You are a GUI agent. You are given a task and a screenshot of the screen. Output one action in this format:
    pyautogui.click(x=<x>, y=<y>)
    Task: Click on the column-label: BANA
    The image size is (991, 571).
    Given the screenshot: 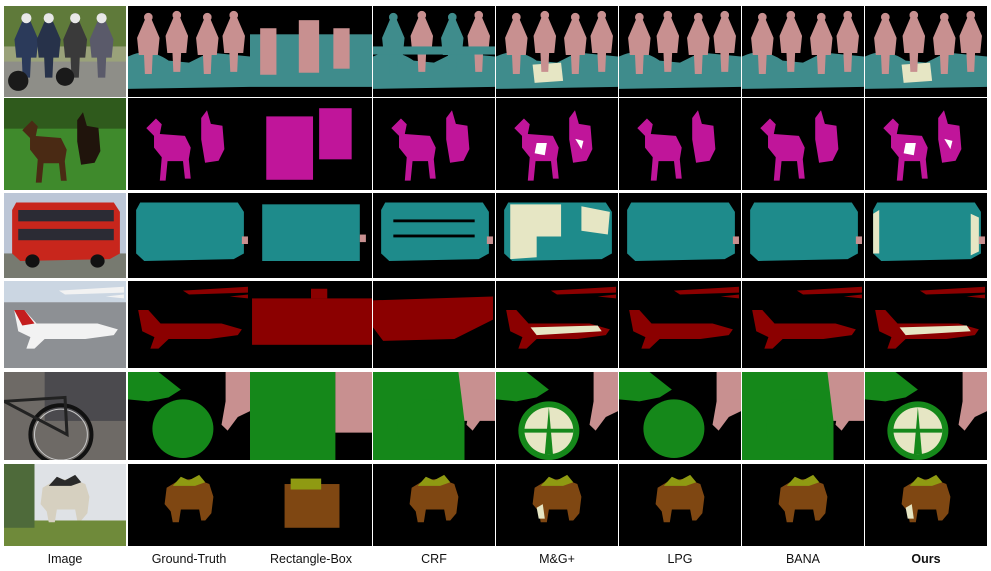 What is the action you would take?
    pyautogui.click(x=803, y=559)
    